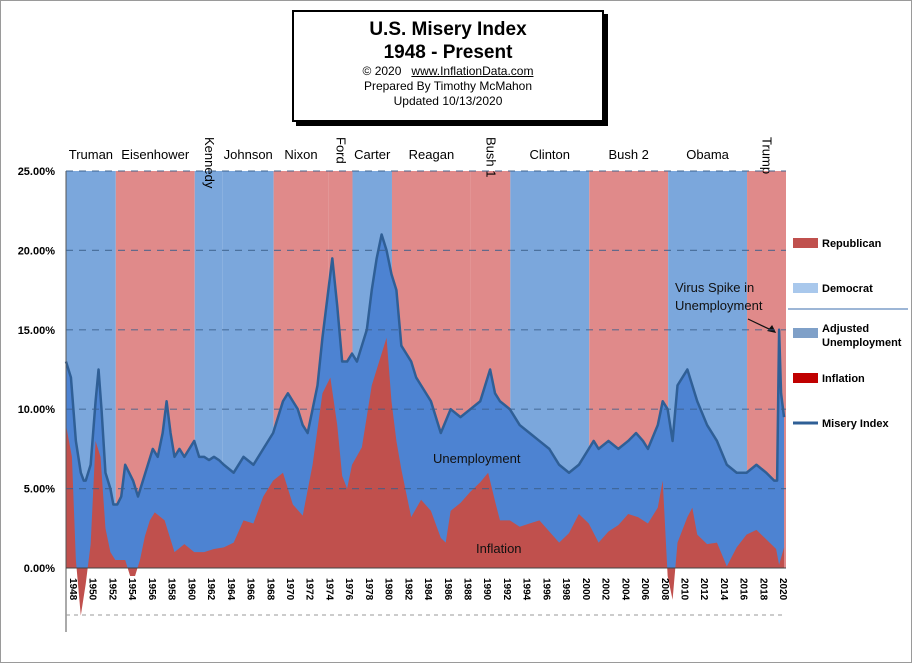 Image resolution: width=912 pixels, height=663 pixels. What do you see at coordinates (448, 86) in the screenshot?
I see `prepared-by: Prepared By Timothy McMahon` at bounding box center [448, 86].